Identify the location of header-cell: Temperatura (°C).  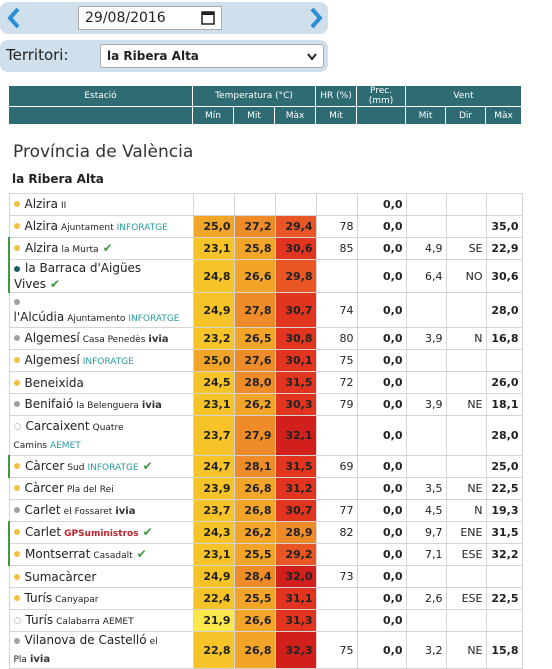
(254, 96).